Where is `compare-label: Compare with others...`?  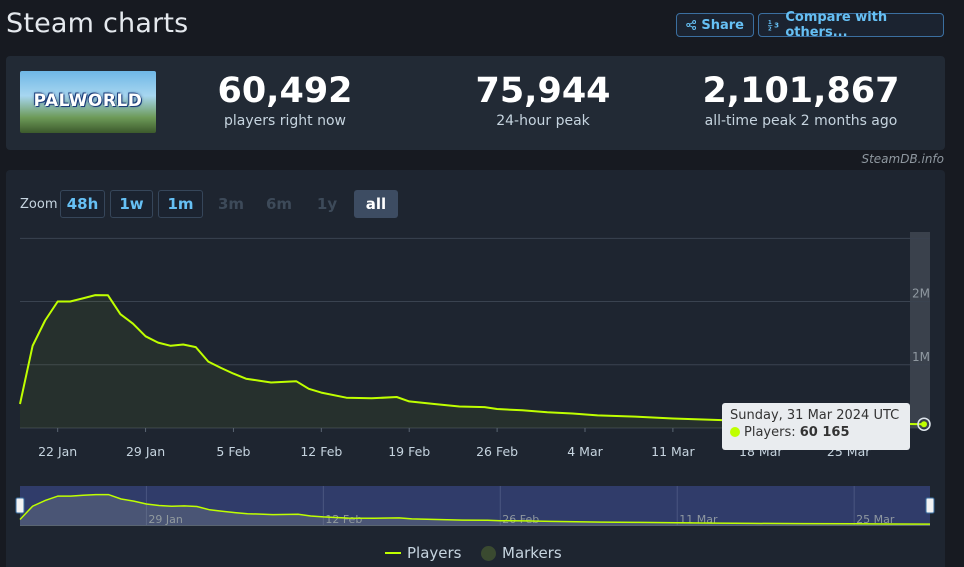 compare-label: Compare with others... is located at coordinates (836, 25).